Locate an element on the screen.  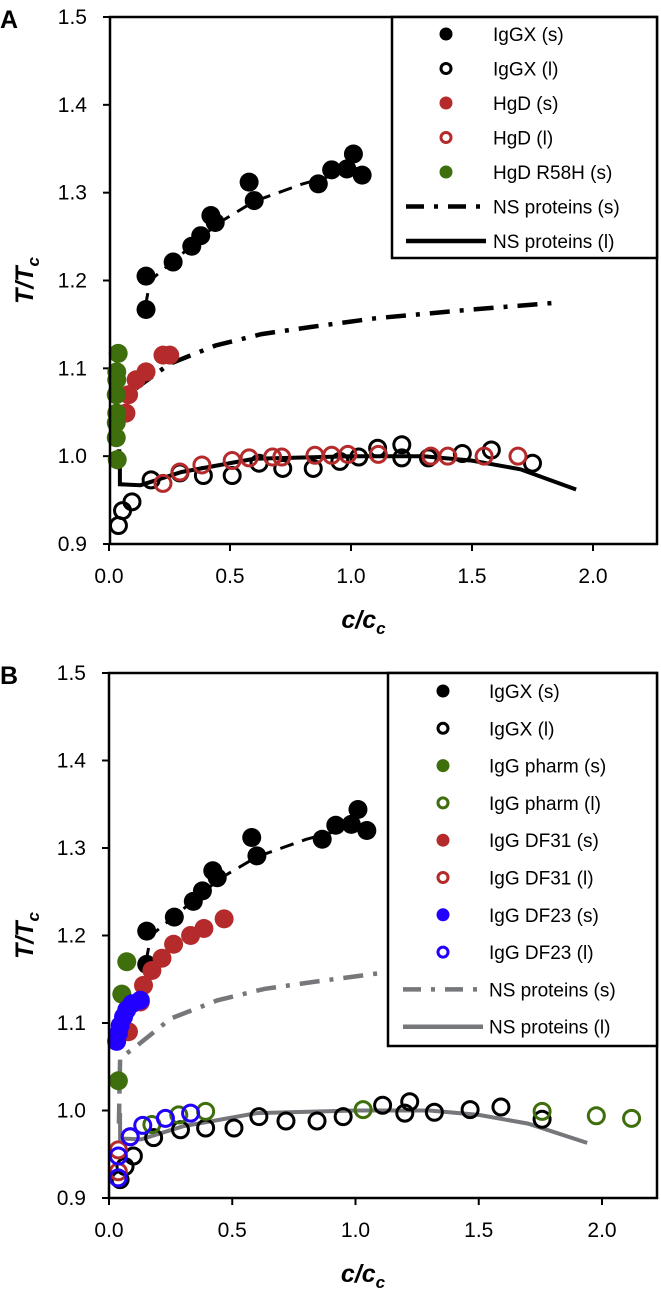
y-axis-title-sub: c is located at coordinates (33, 916).